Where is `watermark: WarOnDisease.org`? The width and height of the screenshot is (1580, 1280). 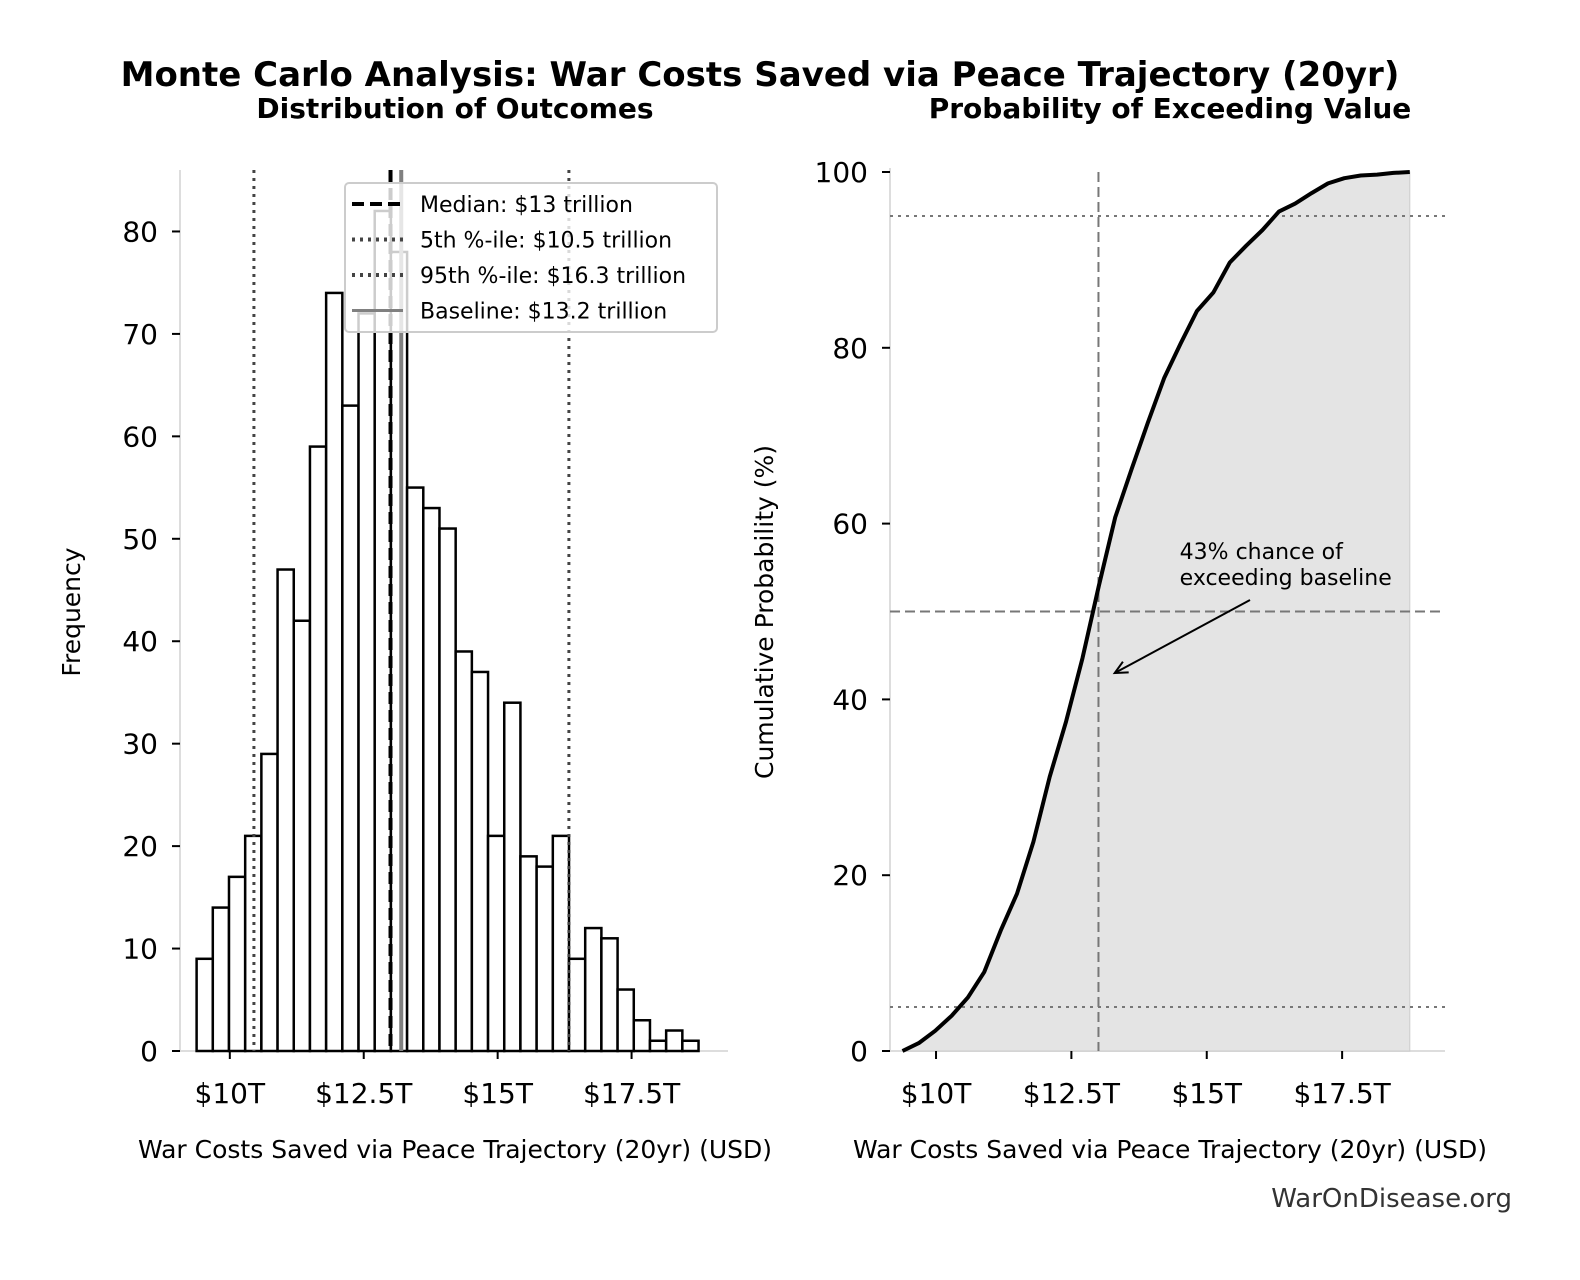 watermark: WarOnDisease.org is located at coordinates (1391, 1199).